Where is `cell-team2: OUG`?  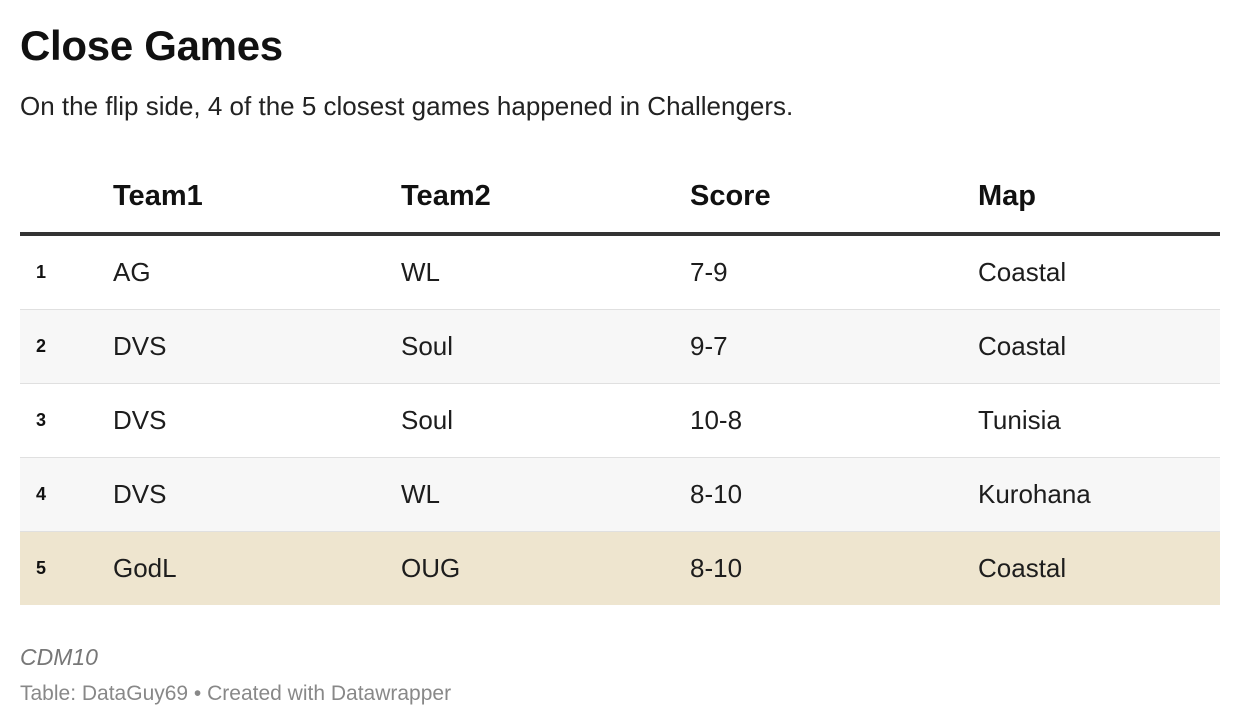 cell-team2: OUG is located at coordinates (545, 568).